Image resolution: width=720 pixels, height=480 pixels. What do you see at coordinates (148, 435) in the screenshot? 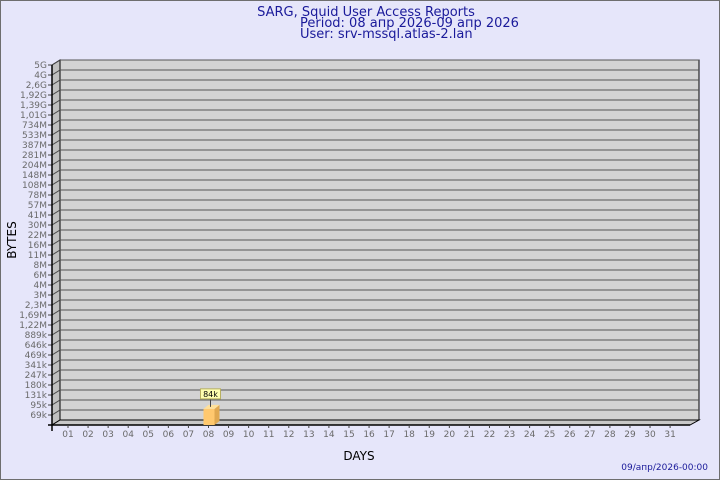
I see `x-tick-label: 05` at bounding box center [148, 435].